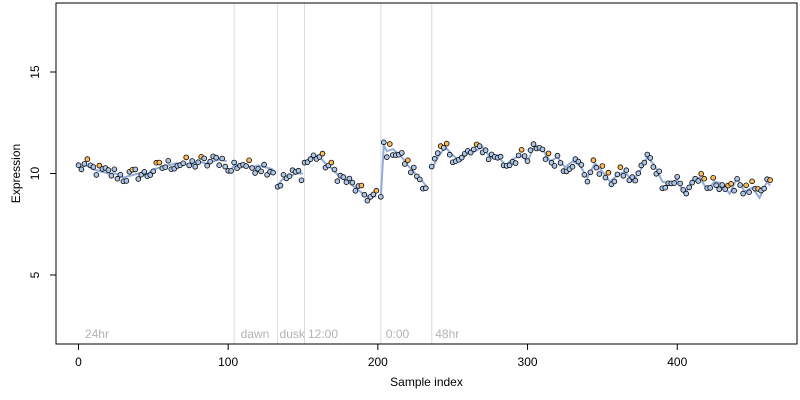 The height and width of the screenshot is (400, 800). What do you see at coordinates (447, 334) in the screenshot?
I see `period-label: 48hr` at bounding box center [447, 334].